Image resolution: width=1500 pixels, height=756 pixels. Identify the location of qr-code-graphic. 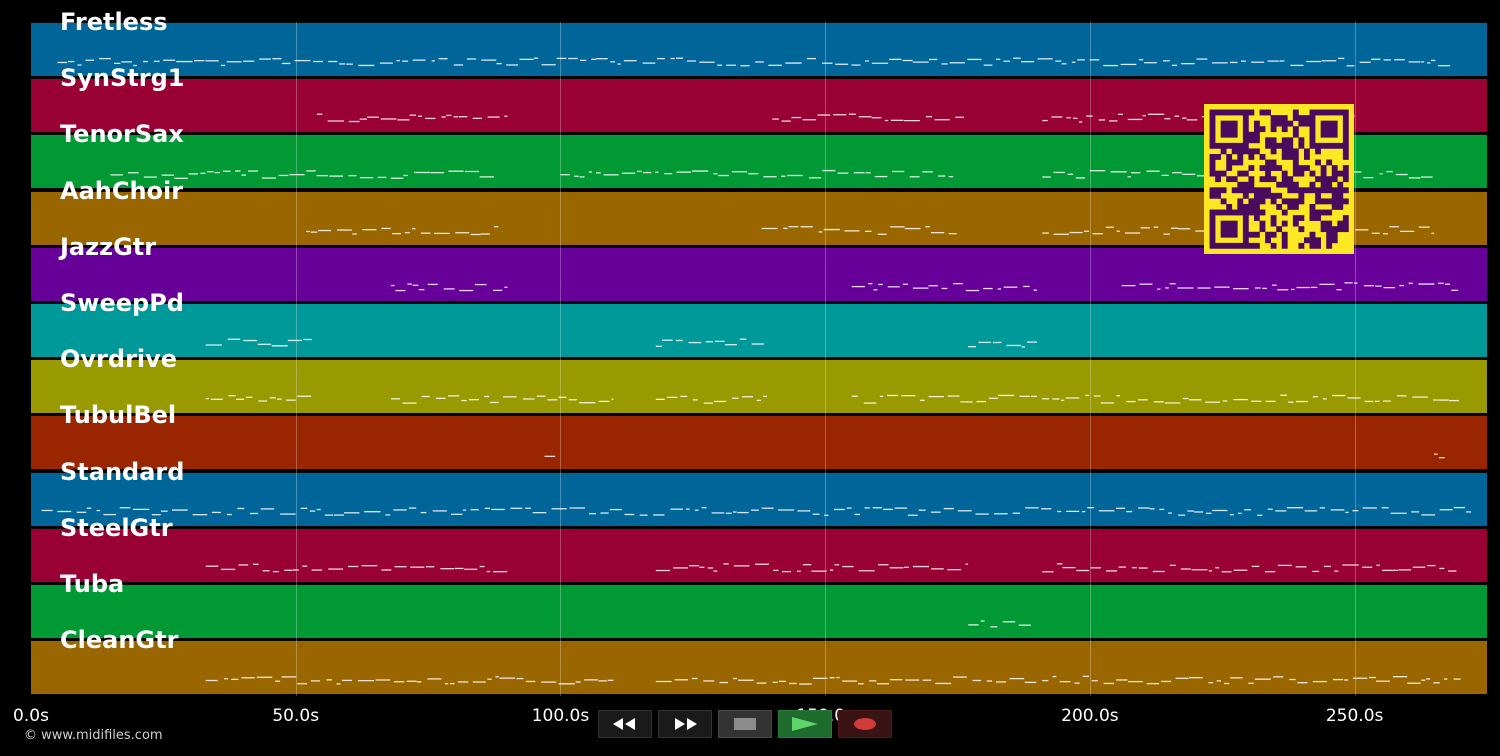
(1279, 179).